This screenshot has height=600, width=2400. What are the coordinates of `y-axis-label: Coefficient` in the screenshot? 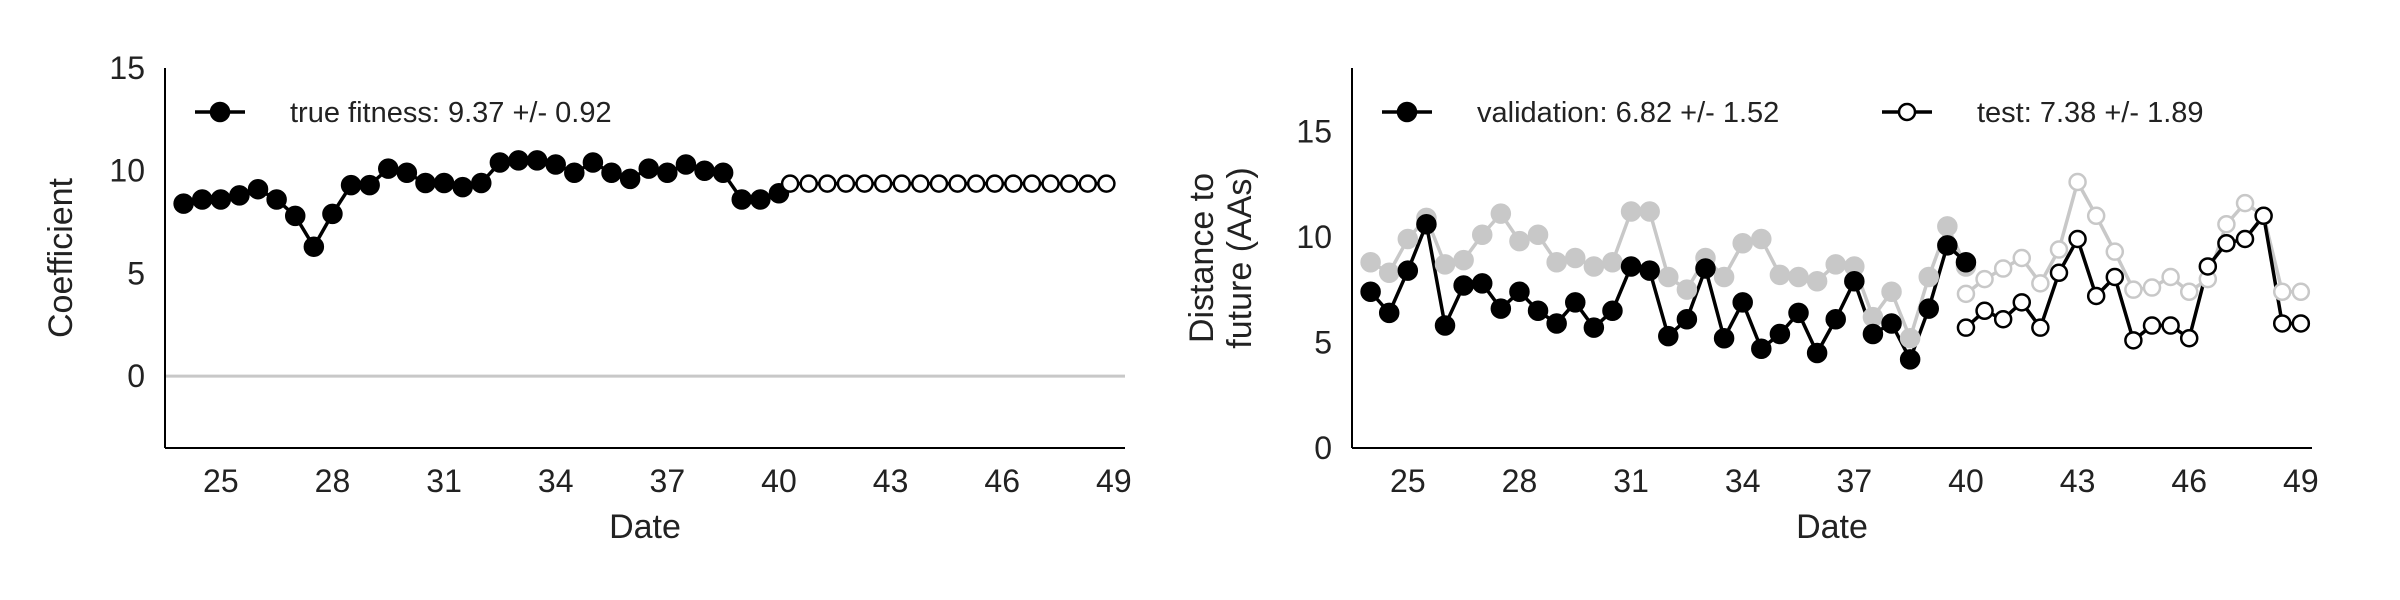 It's located at (61, 257).